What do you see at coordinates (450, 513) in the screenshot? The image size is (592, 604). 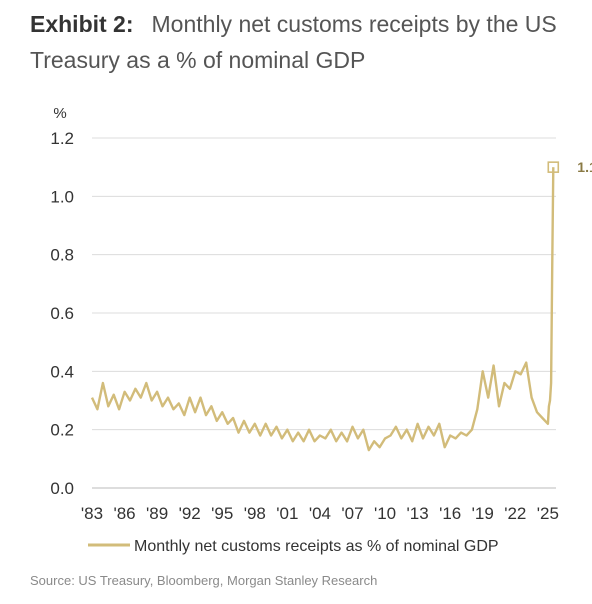 I see `x-tick-label: '16` at bounding box center [450, 513].